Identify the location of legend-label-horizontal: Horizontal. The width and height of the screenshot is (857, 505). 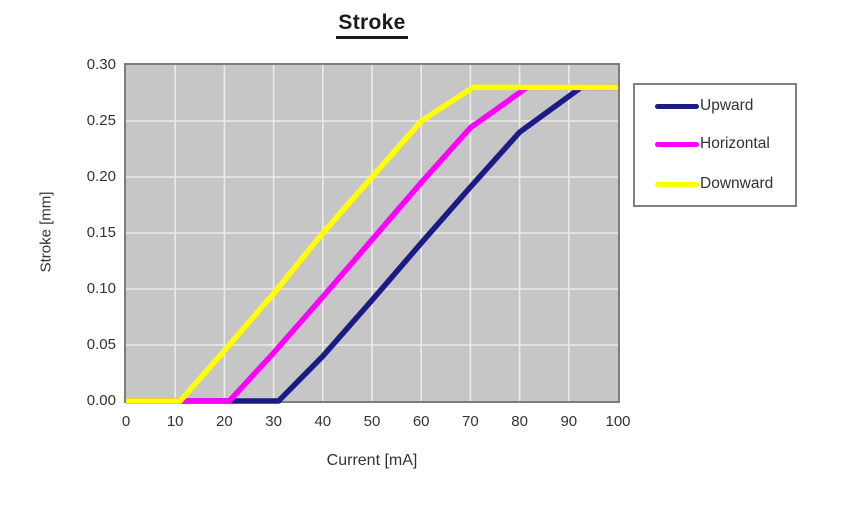
(735, 143).